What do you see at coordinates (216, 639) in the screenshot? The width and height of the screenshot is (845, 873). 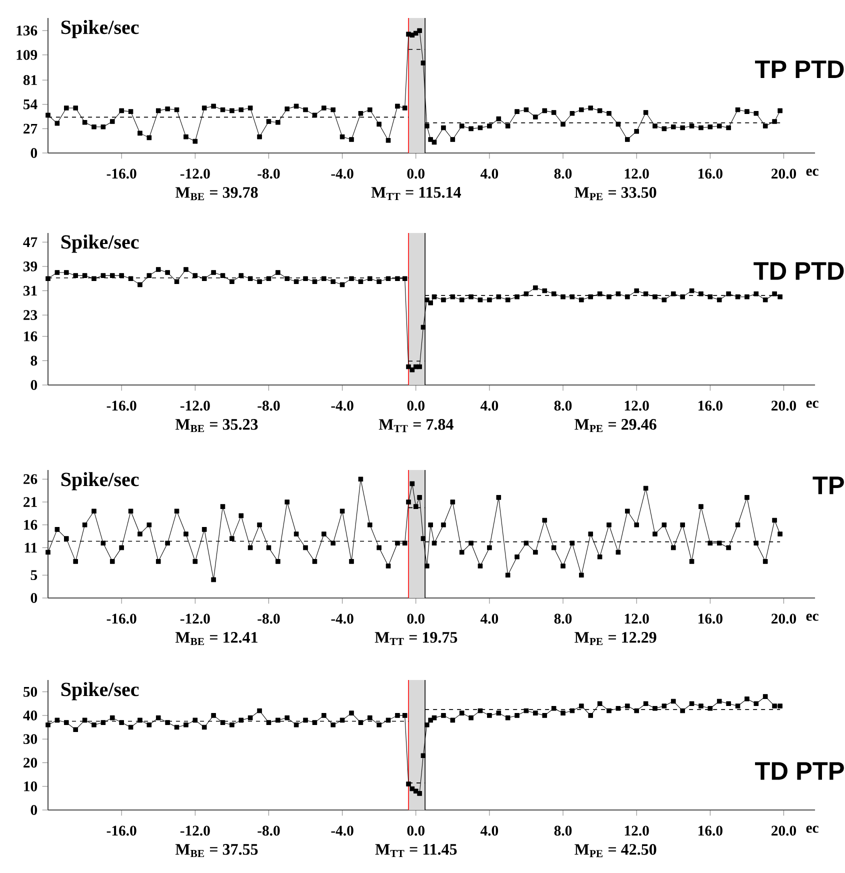 I see `text: M$_{BE}$ = 12.41` at bounding box center [216, 639].